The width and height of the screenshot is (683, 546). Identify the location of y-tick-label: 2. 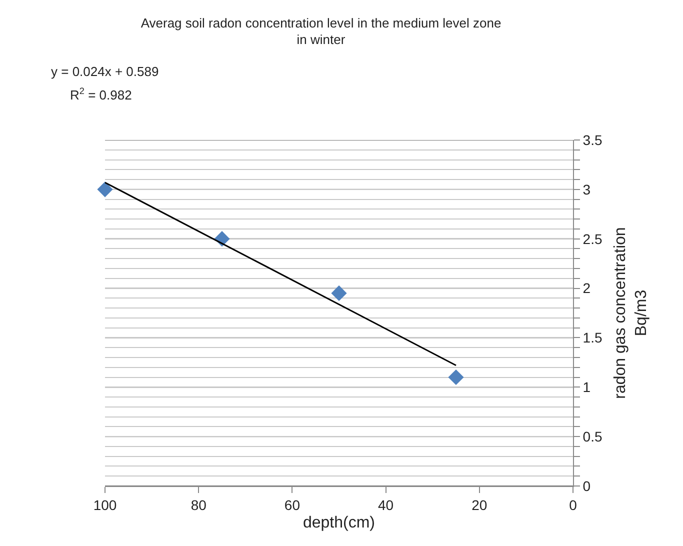
(586, 288).